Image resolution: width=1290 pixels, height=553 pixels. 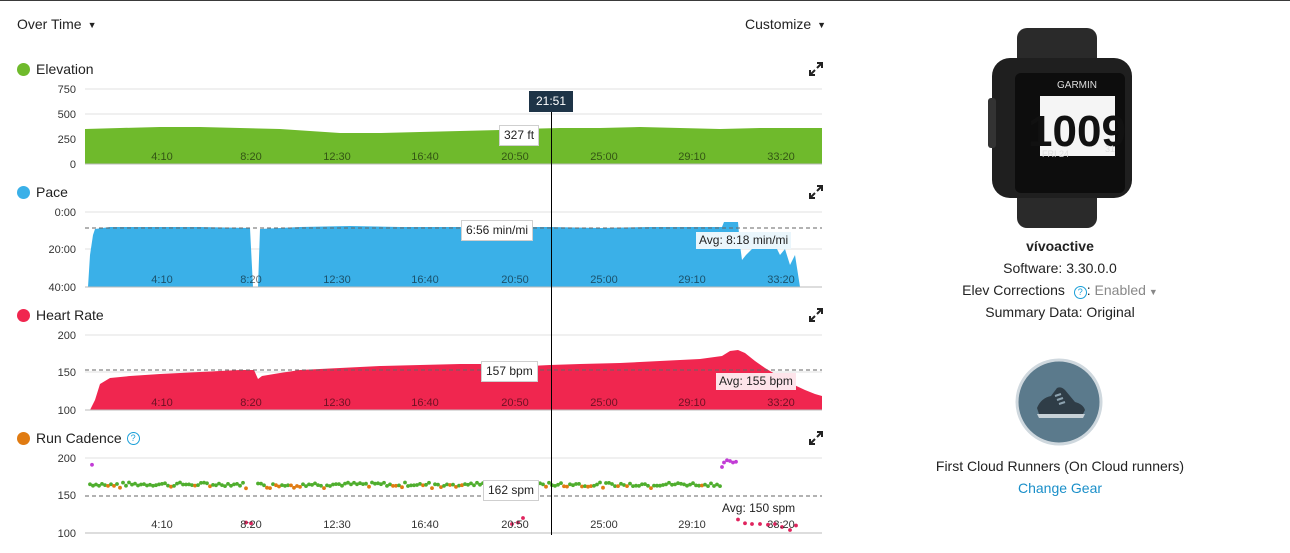 What do you see at coordinates (161, 157) in the screenshot?
I see `x-tick: 4:10` at bounding box center [161, 157].